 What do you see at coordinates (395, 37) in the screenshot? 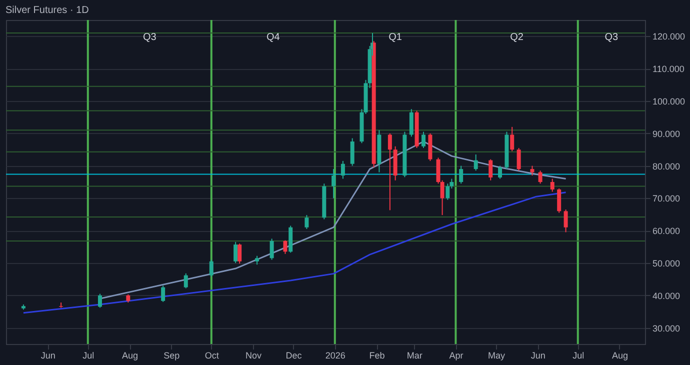
I see `annotation: Q1` at bounding box center [395, 37].